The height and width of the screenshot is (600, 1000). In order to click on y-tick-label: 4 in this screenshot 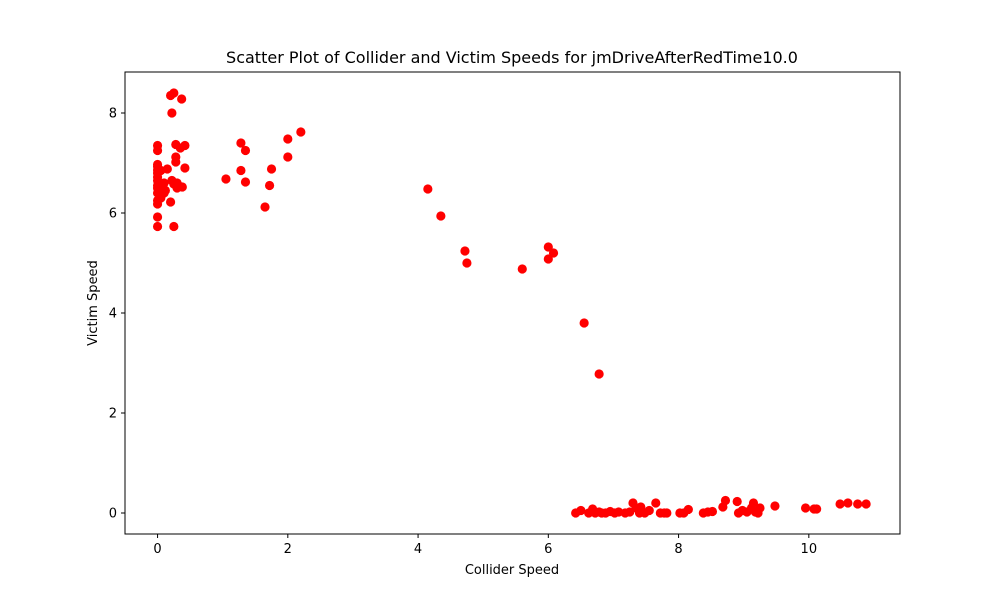, I will do `click(113, 314)`.